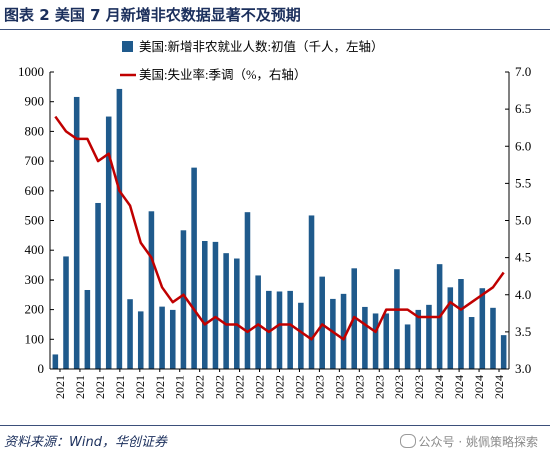 The image size is (550, 466). I want to click on y-left-tick-label: 300, so click(35, 279).